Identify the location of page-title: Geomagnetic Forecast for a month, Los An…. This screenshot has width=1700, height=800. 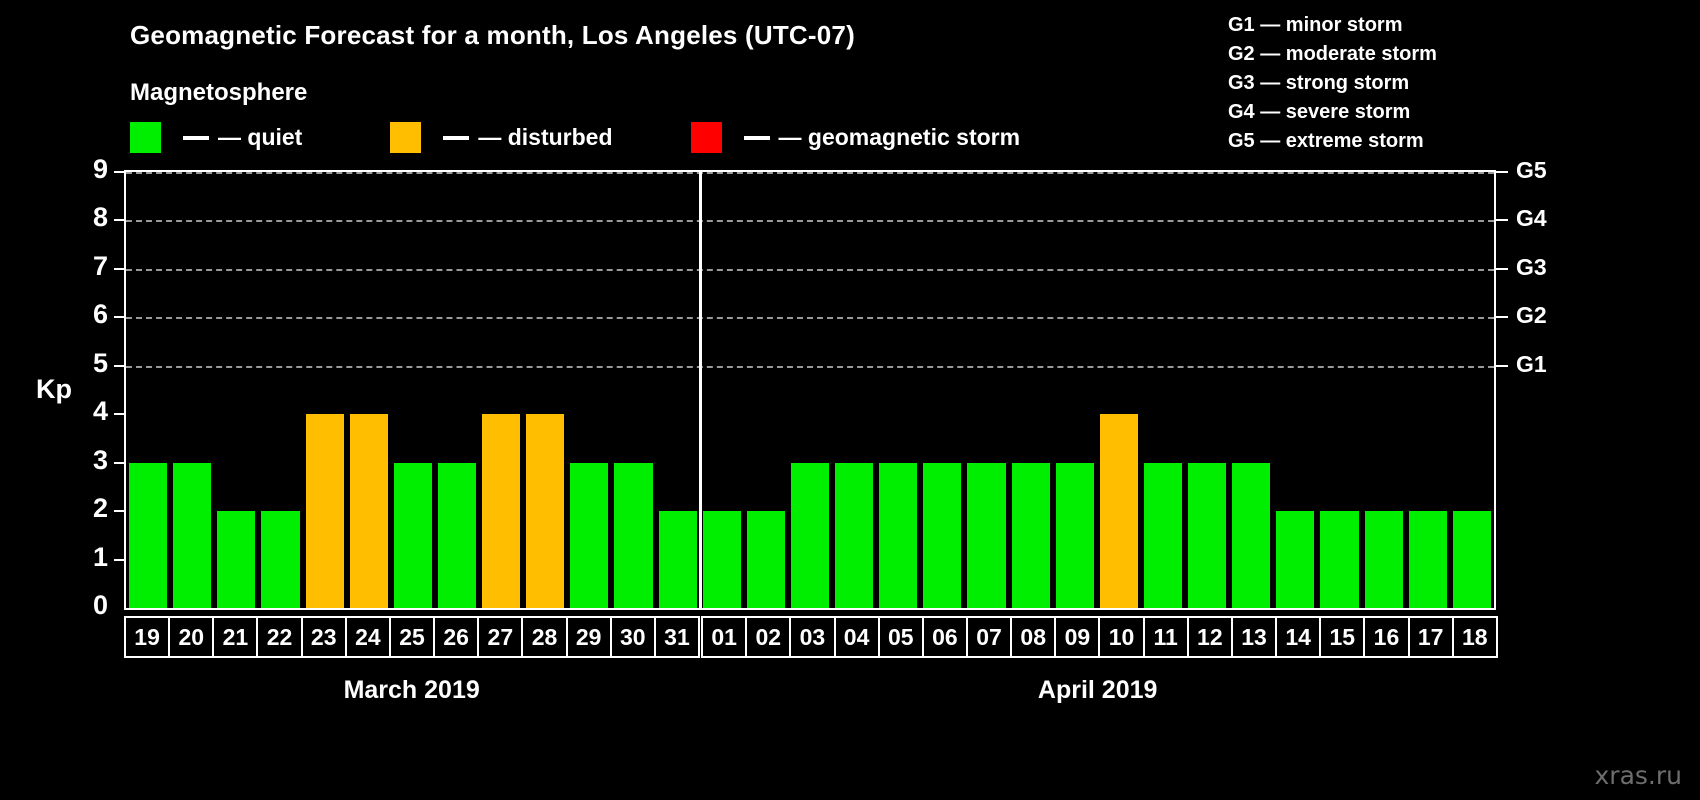
(492, 35).